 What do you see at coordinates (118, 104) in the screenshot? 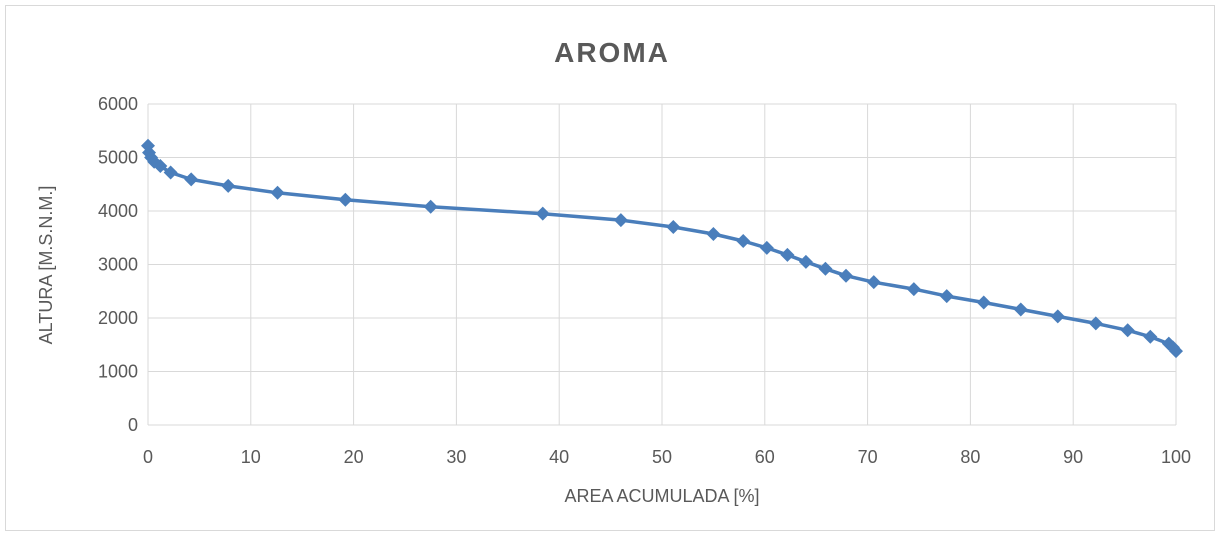
I see `y-tick-label: 6000` at bounding box center [118, 104].